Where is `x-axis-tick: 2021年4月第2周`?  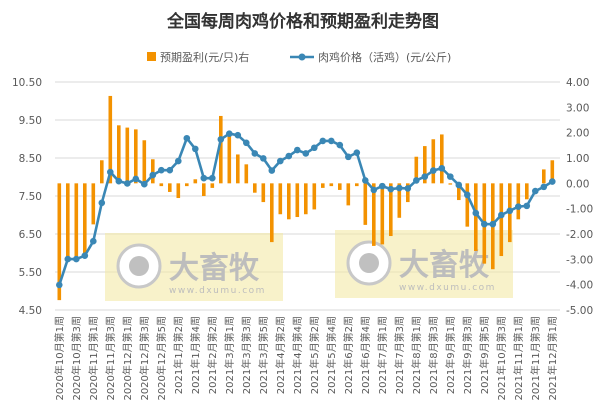
x-axis-tick: 2021年4月第2周 is located at coordinates (280, 355).